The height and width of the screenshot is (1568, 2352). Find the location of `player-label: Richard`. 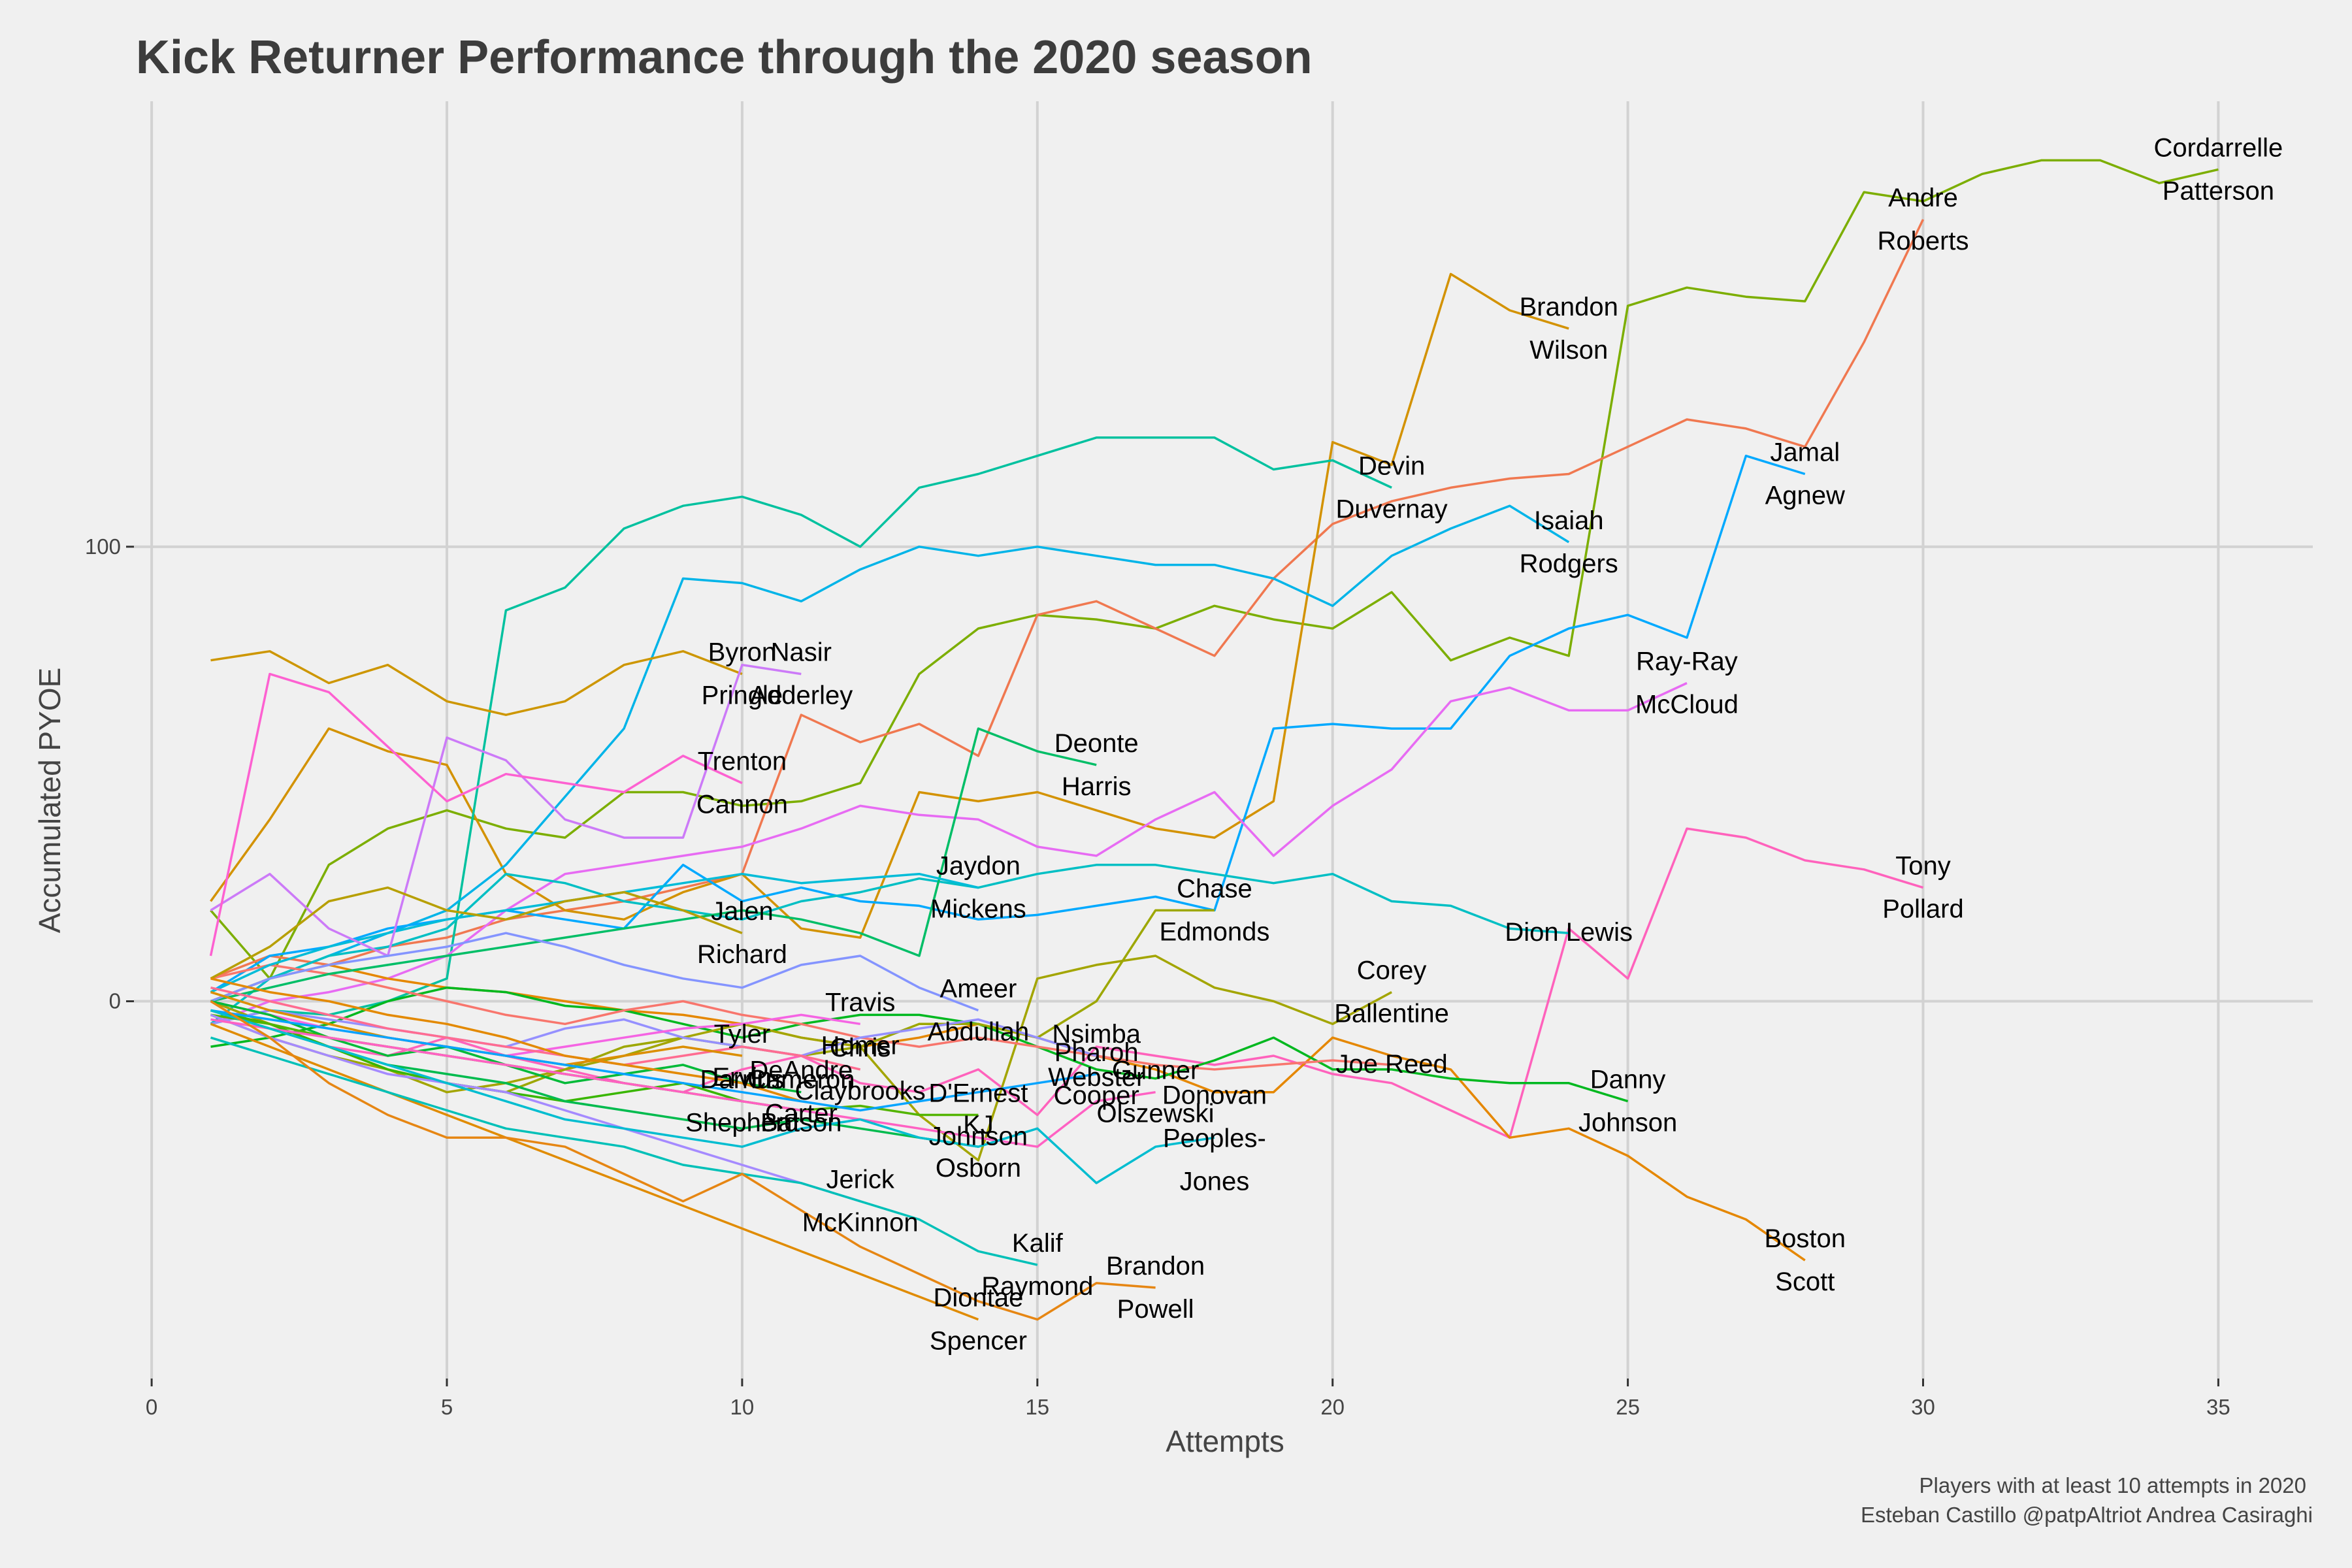

player-label: Richard is located at coordinates (742, 954).